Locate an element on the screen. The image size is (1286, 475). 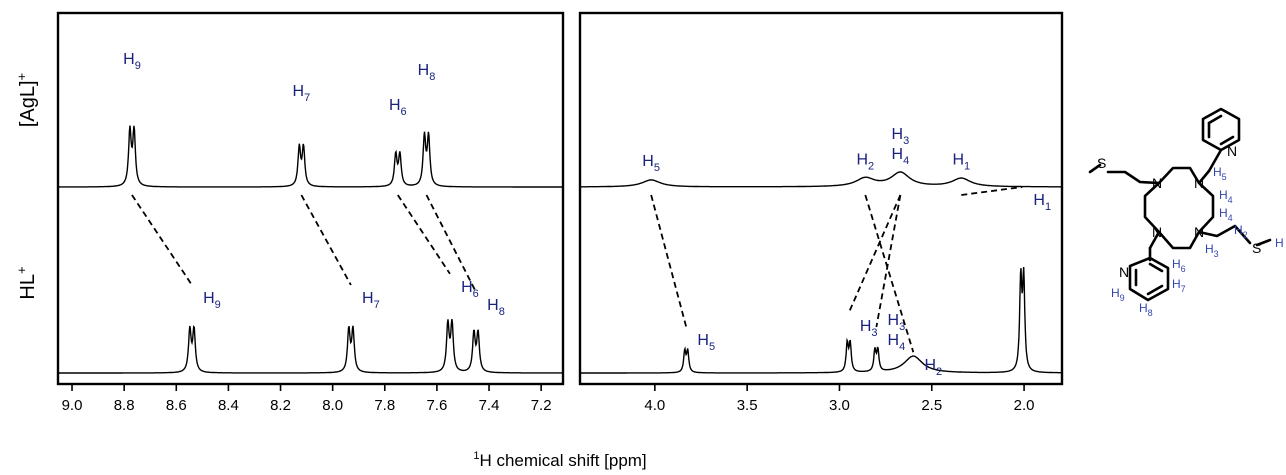
thioether-arm-right is located at coordinates (1224, 234).